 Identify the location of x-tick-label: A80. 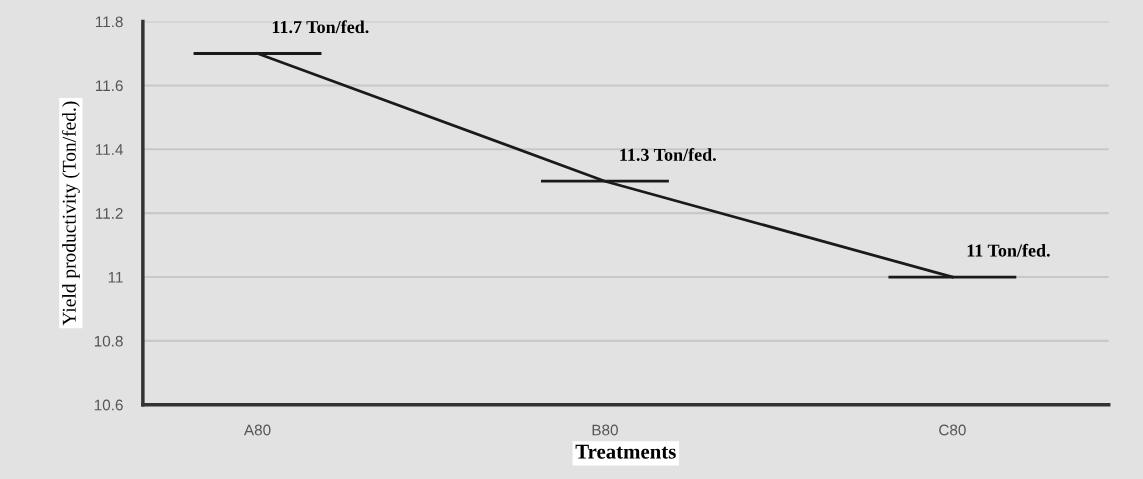
(257, 430).